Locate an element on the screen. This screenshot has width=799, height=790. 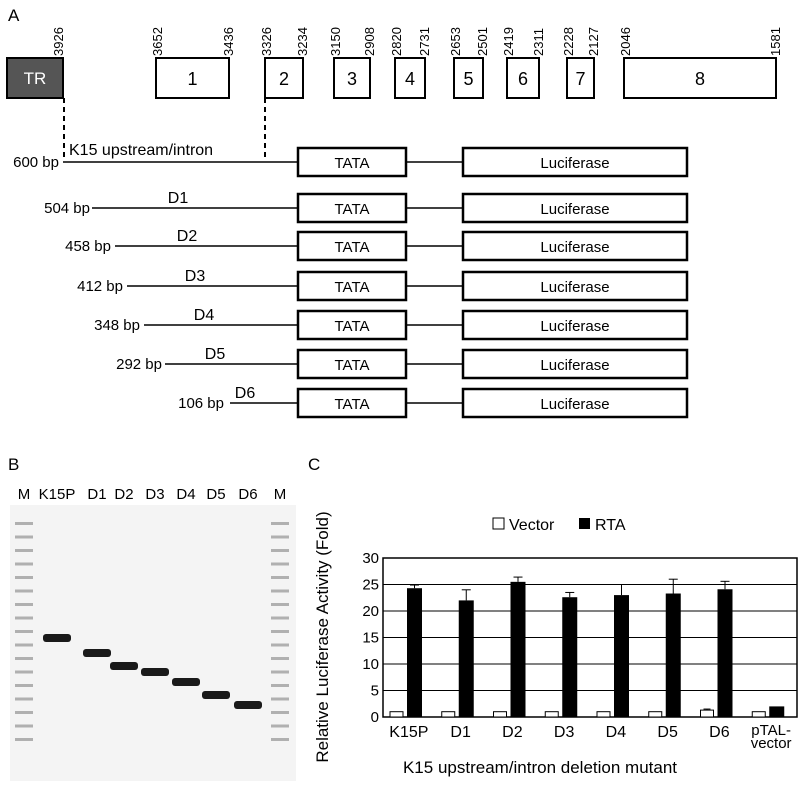
y-tick-label: 15 is located at coordinates (370, 638).